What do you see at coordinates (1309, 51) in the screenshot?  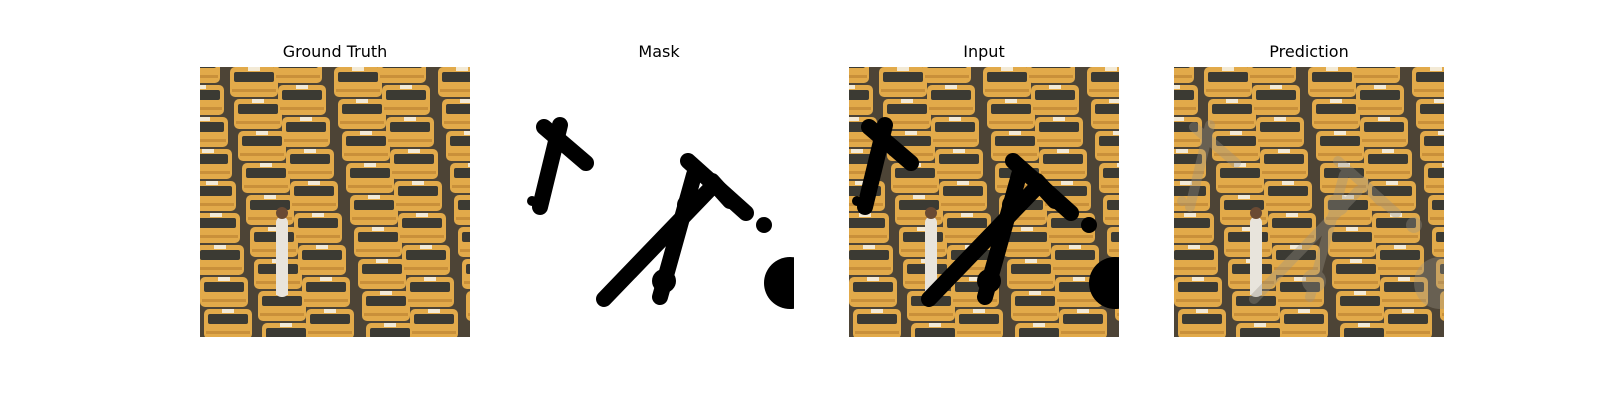 I see `panel-title: Prediction` at bounding box center [1309, 51].